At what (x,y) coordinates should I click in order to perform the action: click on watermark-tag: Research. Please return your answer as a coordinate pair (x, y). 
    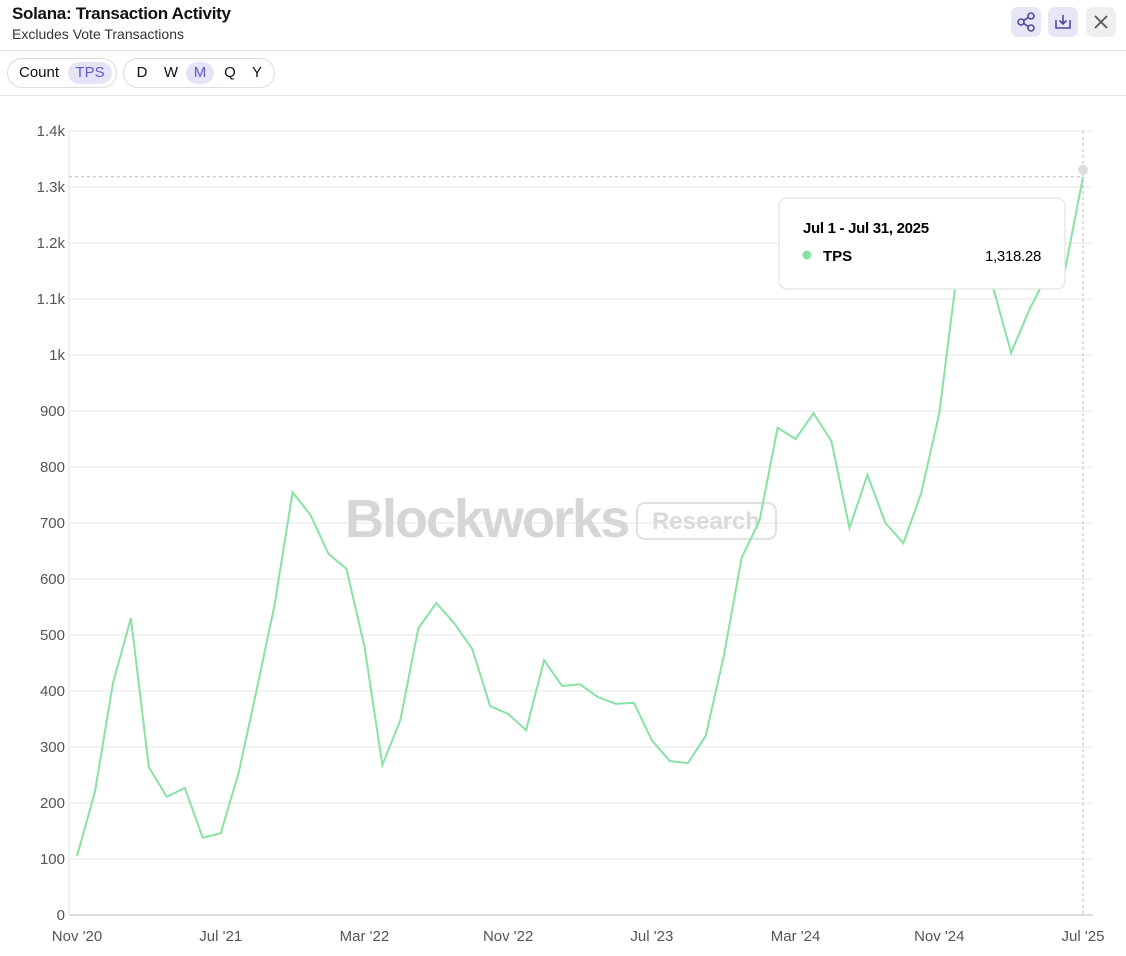
    Looking at the image, I should click on (706, 521).